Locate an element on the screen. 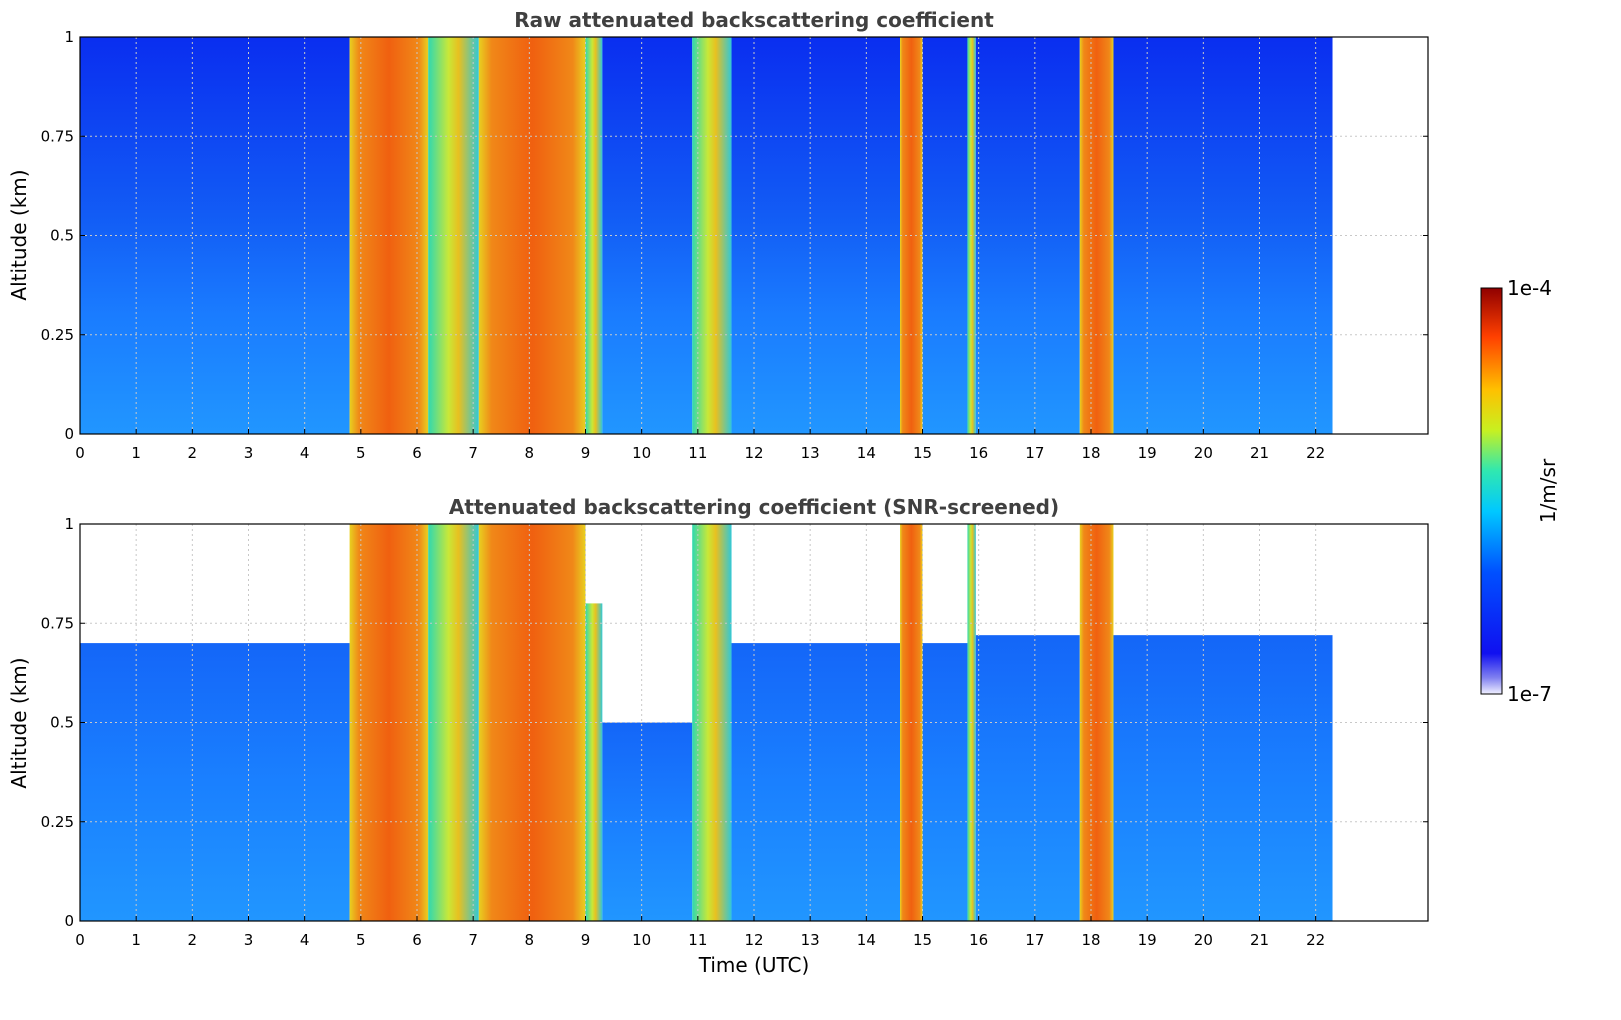 Image resolution: width=1621 pixels, height=1020 pixels. colorbar: 1e-4 1e-7 1/m/sr is located at coordinates (1520, 491).